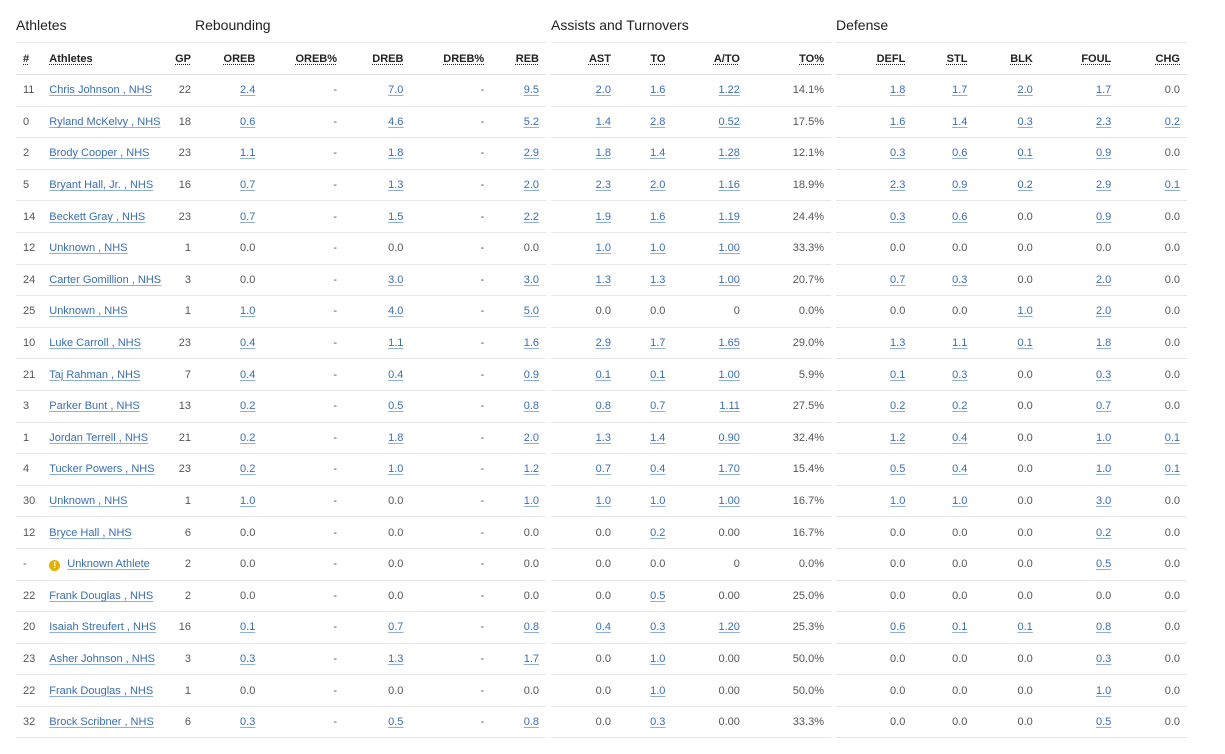  What do you see at coordinates (377, 311) in the screenshot?
I see `cell-dreb: 4.0` at bounding box center [377, 311].